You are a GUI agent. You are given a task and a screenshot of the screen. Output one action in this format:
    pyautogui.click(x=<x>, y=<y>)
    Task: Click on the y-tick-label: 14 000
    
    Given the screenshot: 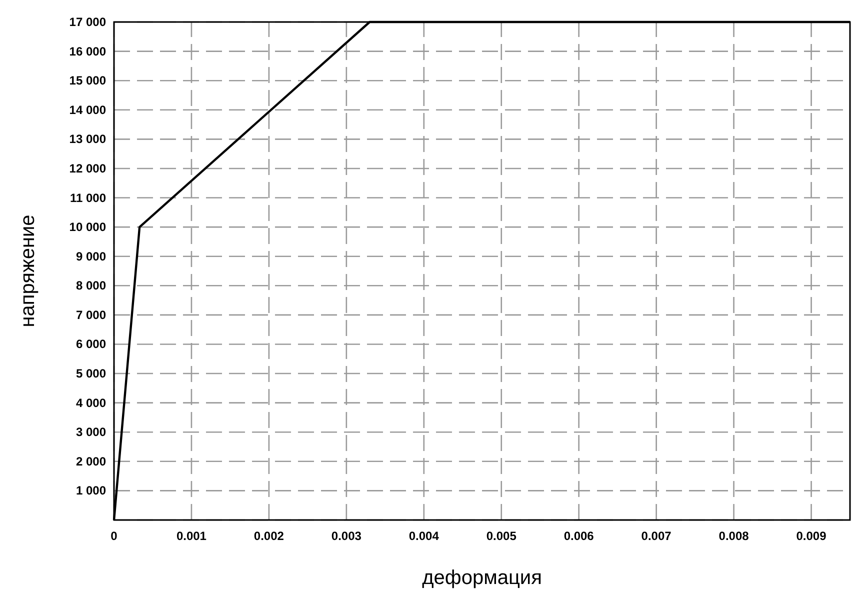 What is the action you would take?
    pyautogui.click(x=87, y=109)
    